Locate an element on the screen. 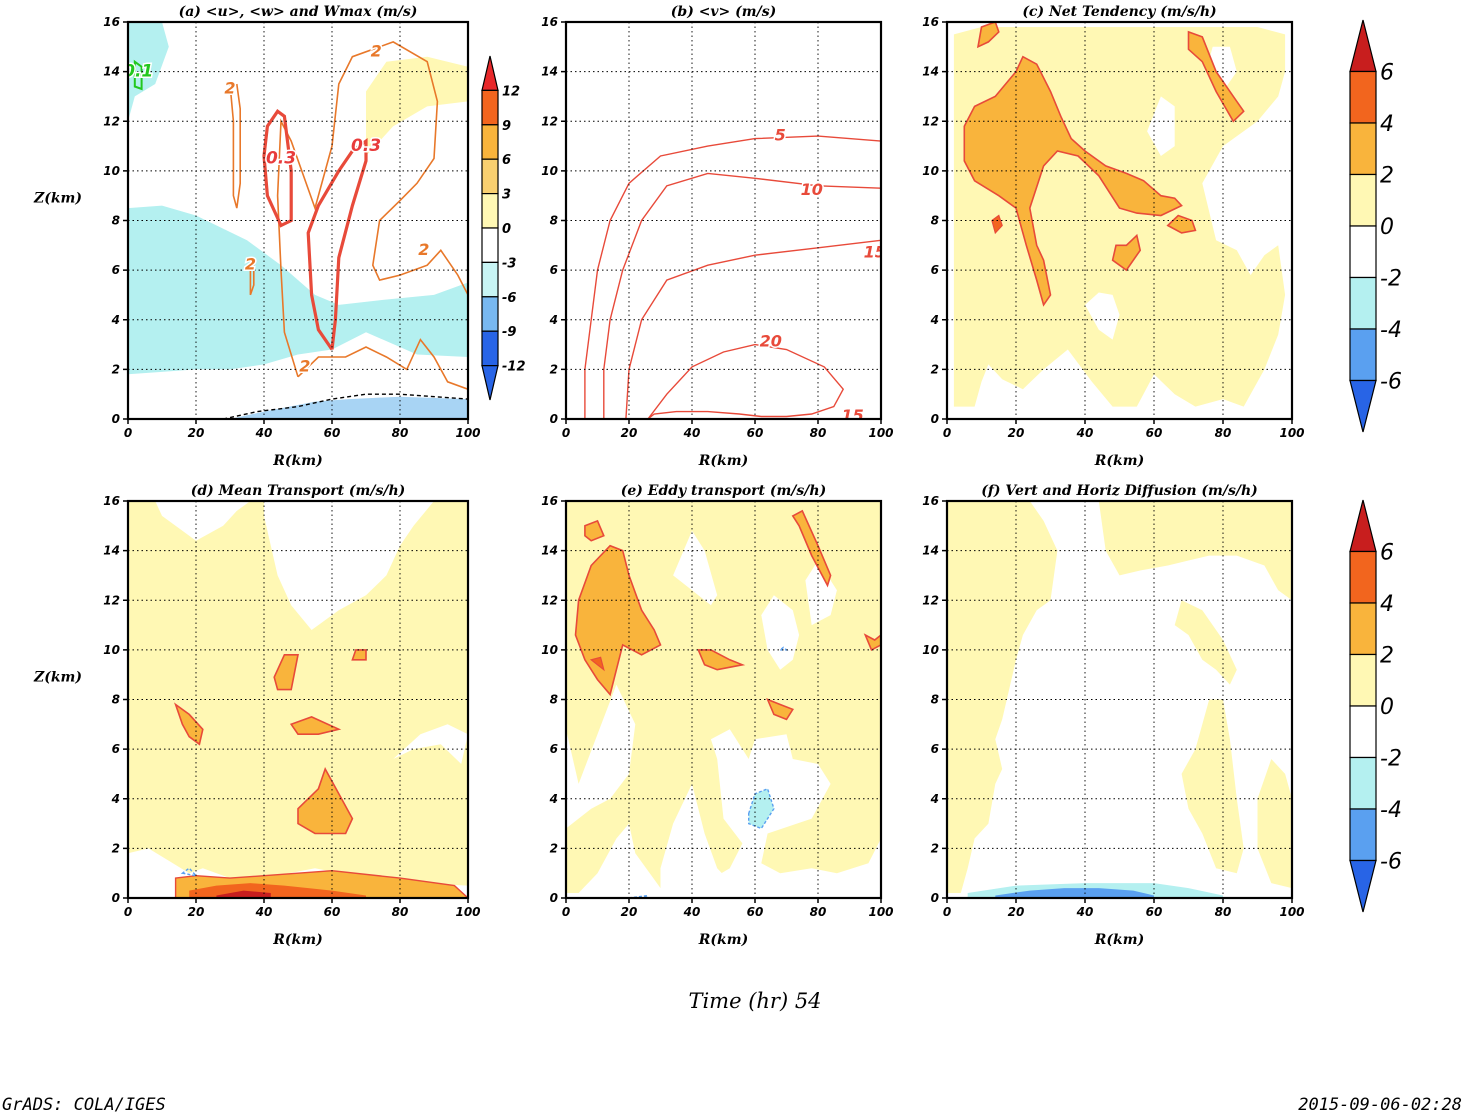 This screenshot has width=1464, height=1116. y-tick-label: 4 is located at coordinates (115, 799).